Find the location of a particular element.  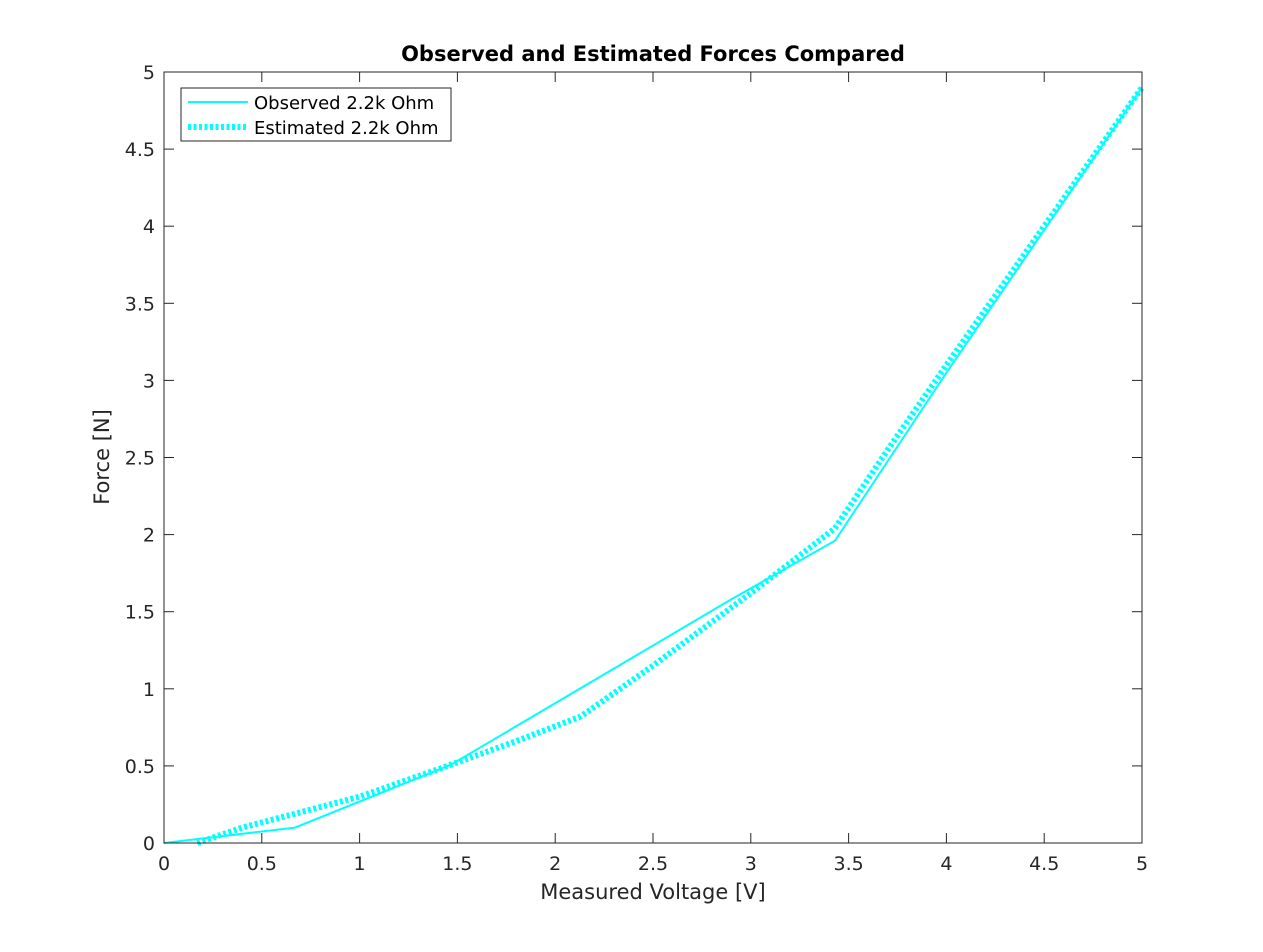

y-tick-label: 0 is located at coordinates (149, 844).